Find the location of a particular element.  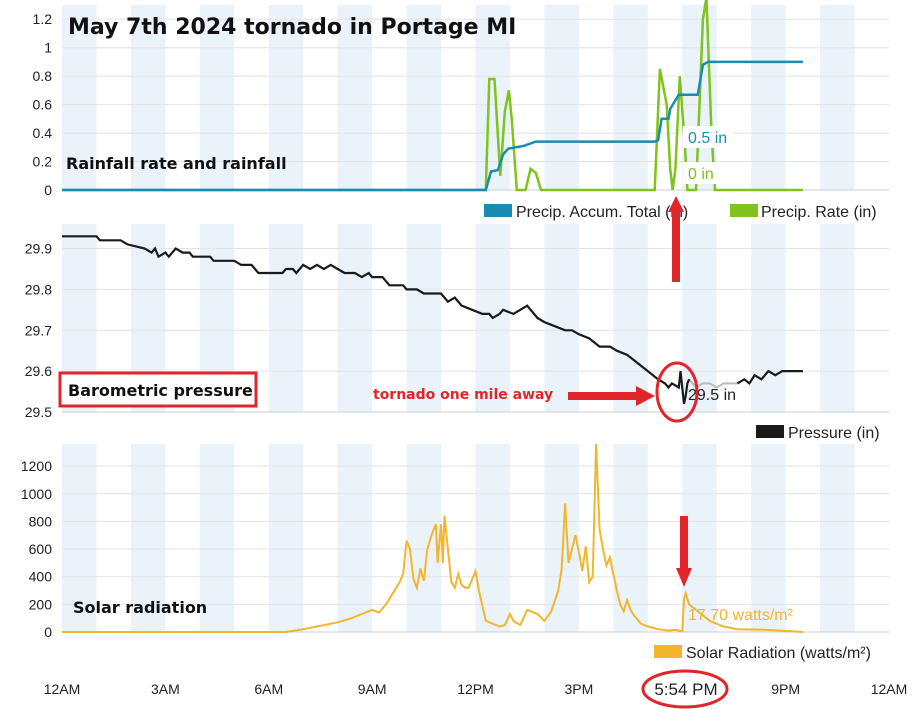

x-tick-label: 9PM is located at coordinates (785, 689).